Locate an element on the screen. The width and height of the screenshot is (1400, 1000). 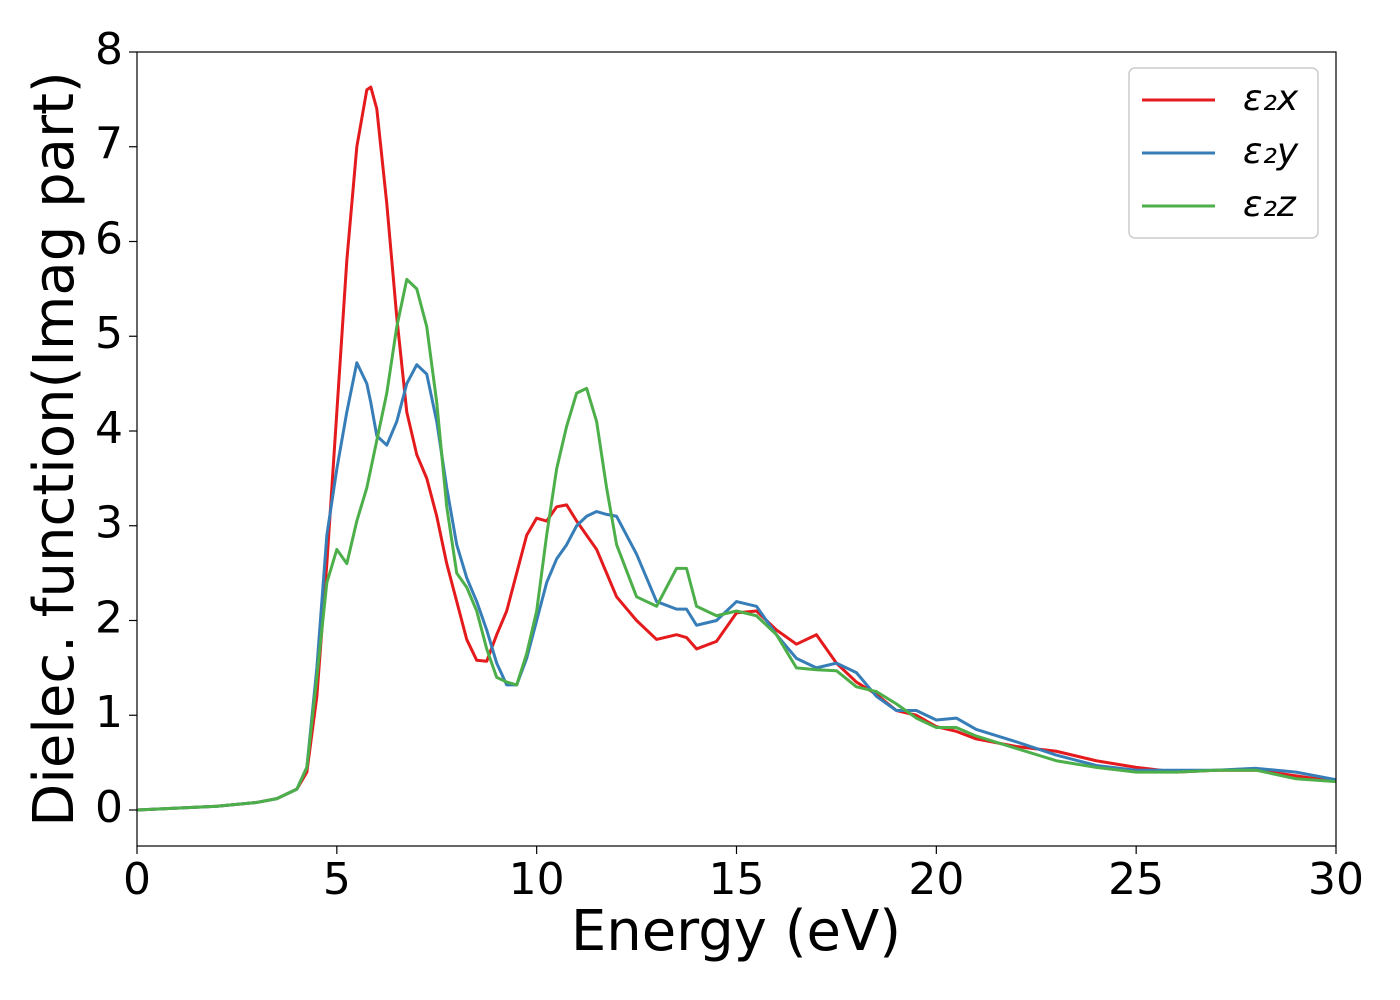
y-tick-label: 2 is located at coordinates (109, 617).